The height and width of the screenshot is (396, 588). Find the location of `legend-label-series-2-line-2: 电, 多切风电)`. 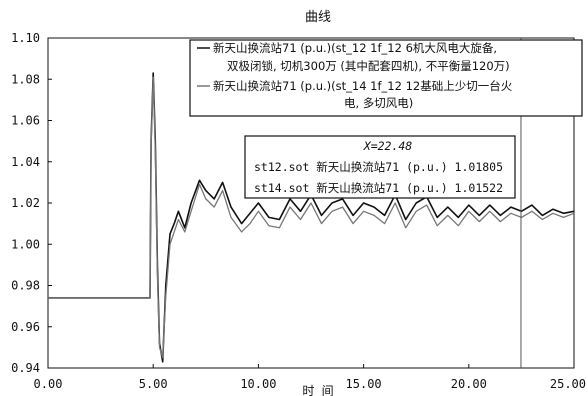

legend-label-series-2-line-2: 电, 多切风电) is located at coordinates (378, 103).